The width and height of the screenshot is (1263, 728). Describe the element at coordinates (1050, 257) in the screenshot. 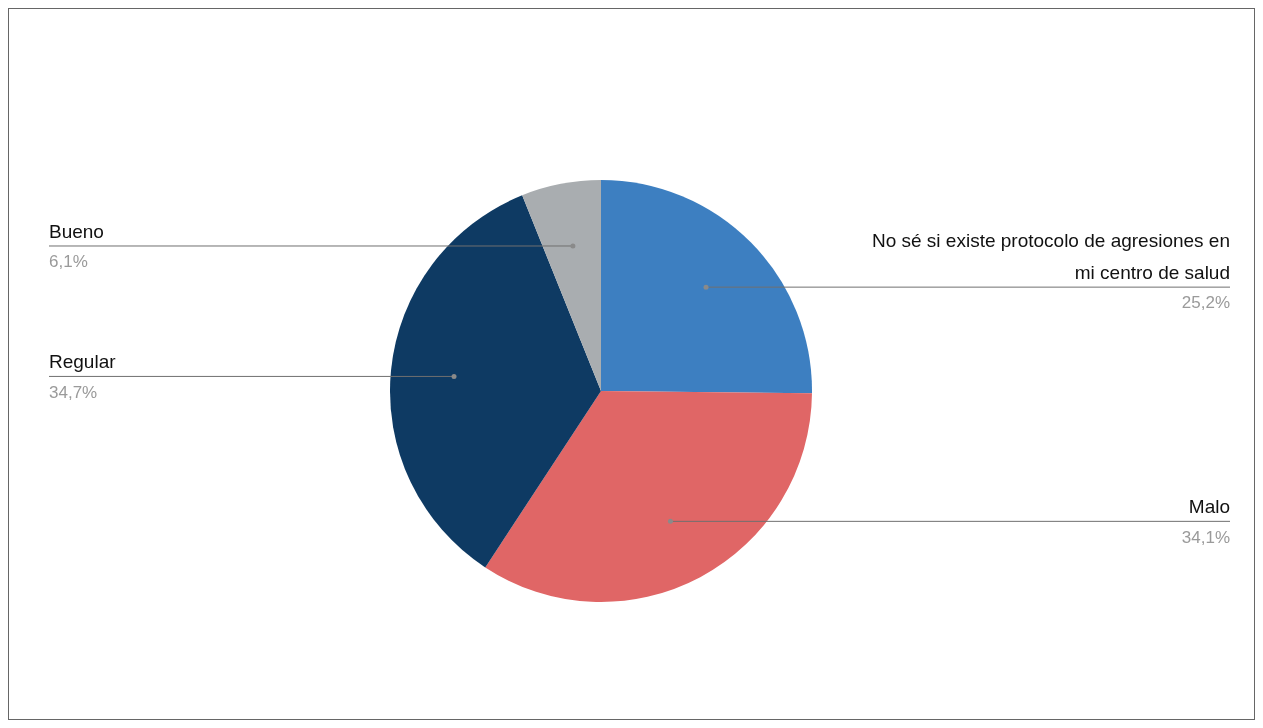

I see `slice-label: No sé si existe protocolo de agresiones en mi centro de salud` at that location.